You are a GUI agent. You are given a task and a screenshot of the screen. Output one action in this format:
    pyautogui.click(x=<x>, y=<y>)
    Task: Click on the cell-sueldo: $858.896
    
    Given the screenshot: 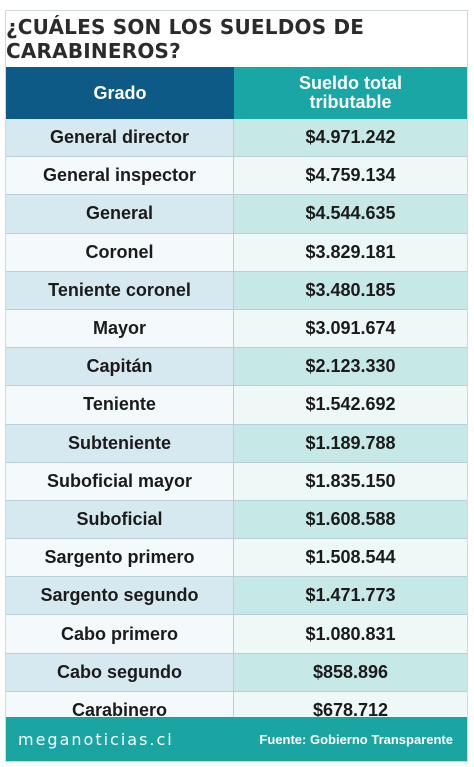 What is the action you would take?
    pyautogui.click(x=350, y=672)
    